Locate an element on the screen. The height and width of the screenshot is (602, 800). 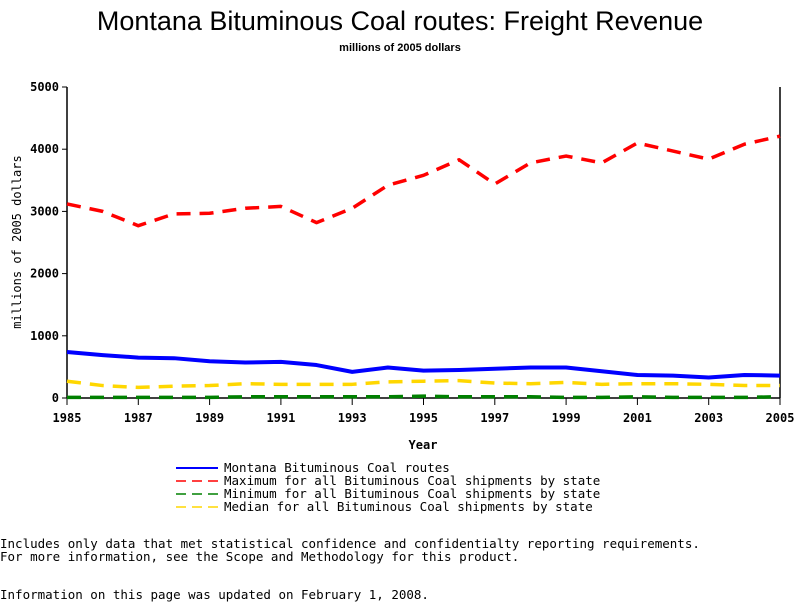
y-tick-label: 5000 is located at coordinates (44, 87).